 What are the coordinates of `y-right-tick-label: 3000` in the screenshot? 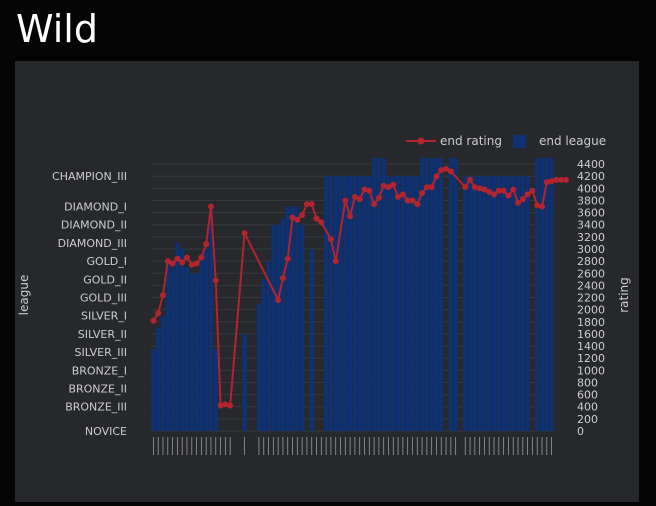 It's located at (591, 249).